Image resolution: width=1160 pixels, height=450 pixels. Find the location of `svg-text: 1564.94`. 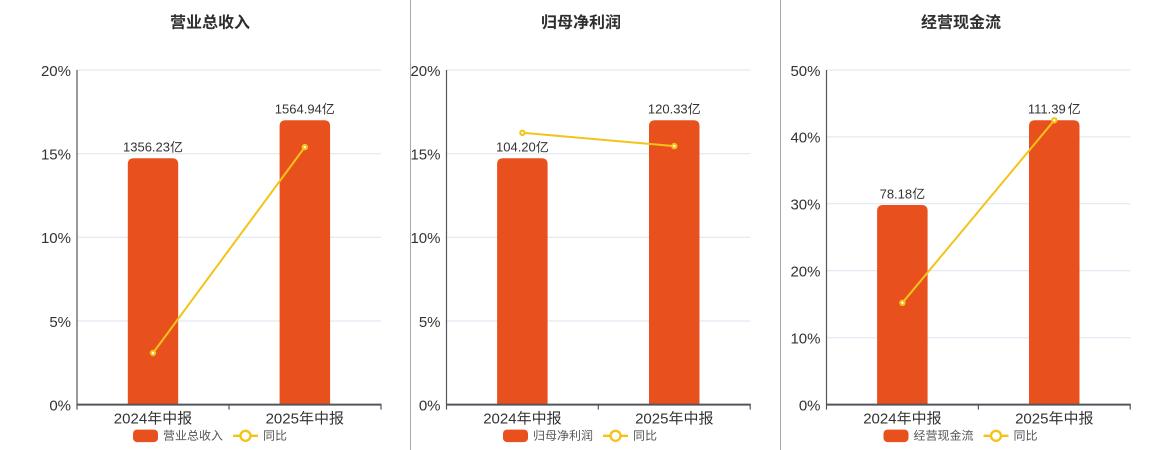

svg-text: 1564.94 is located at coordinates (298, 109).